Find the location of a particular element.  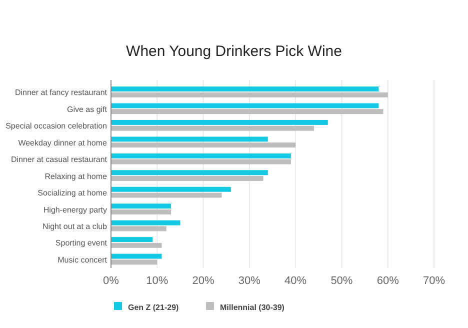

x-tick-label: 50% is located at coordinates (341, 281).